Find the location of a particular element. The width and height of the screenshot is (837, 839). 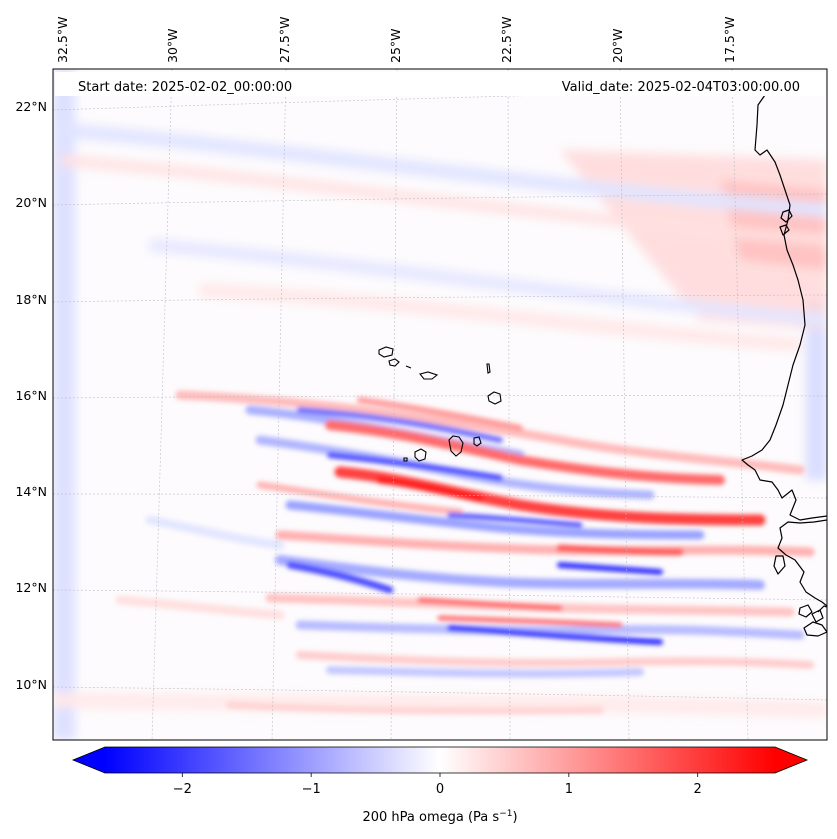

colorbar-ticks: −2 −1 0 1 2 is located at coordinates (437, 785).